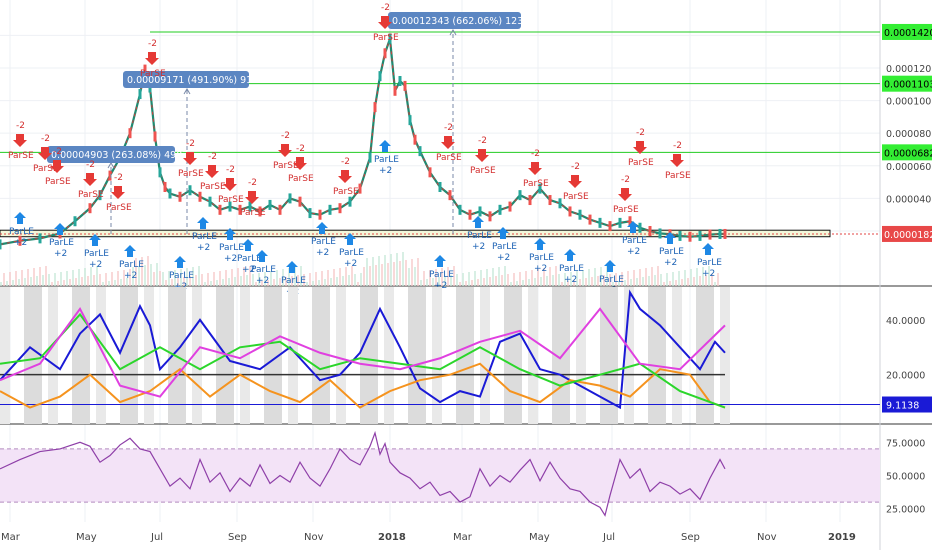 Image resolution: width=932 pixels, height=550 pixels. What do you see at coordinates (905, 443) in the screenshot?
I see `rsi-y-tick-label: 75.0000` at bounding box center [905, 443].